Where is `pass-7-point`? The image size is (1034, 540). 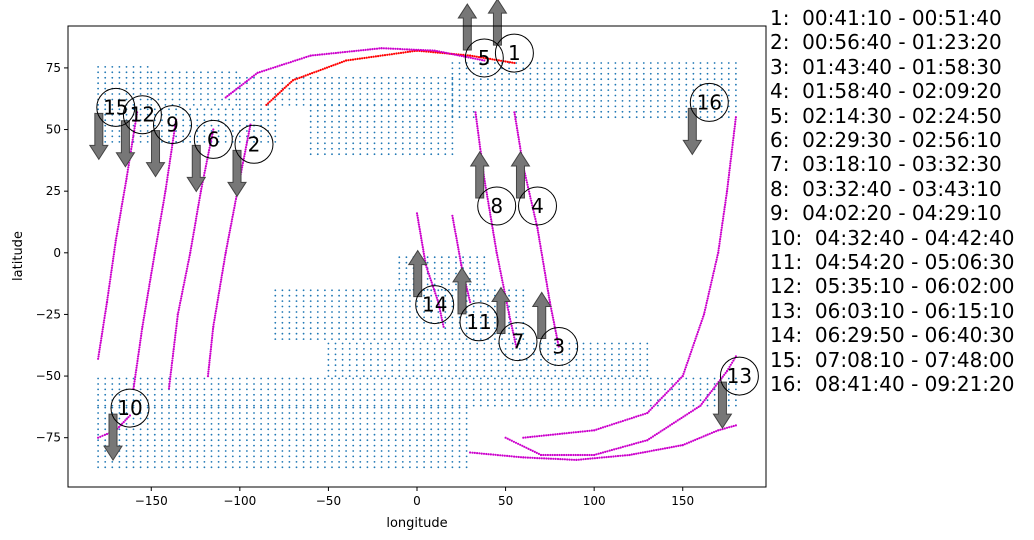
pass-7-point is located at coordinates (492, 228).